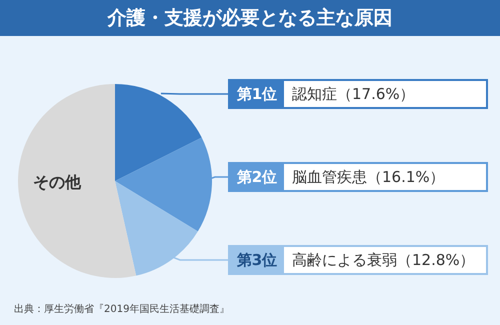 Image resolution: width=500 pixels, height=325 pixels. Describe the element at coordinates (376, 93) in the screenshot. I see `data-label: （17.6%）` at that location.